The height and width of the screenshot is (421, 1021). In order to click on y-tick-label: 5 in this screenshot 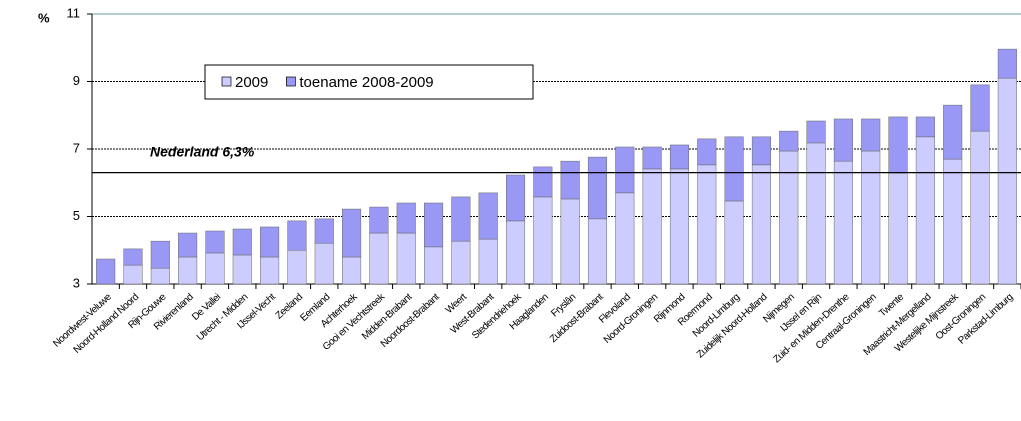, I will do `click(76, 215)`.